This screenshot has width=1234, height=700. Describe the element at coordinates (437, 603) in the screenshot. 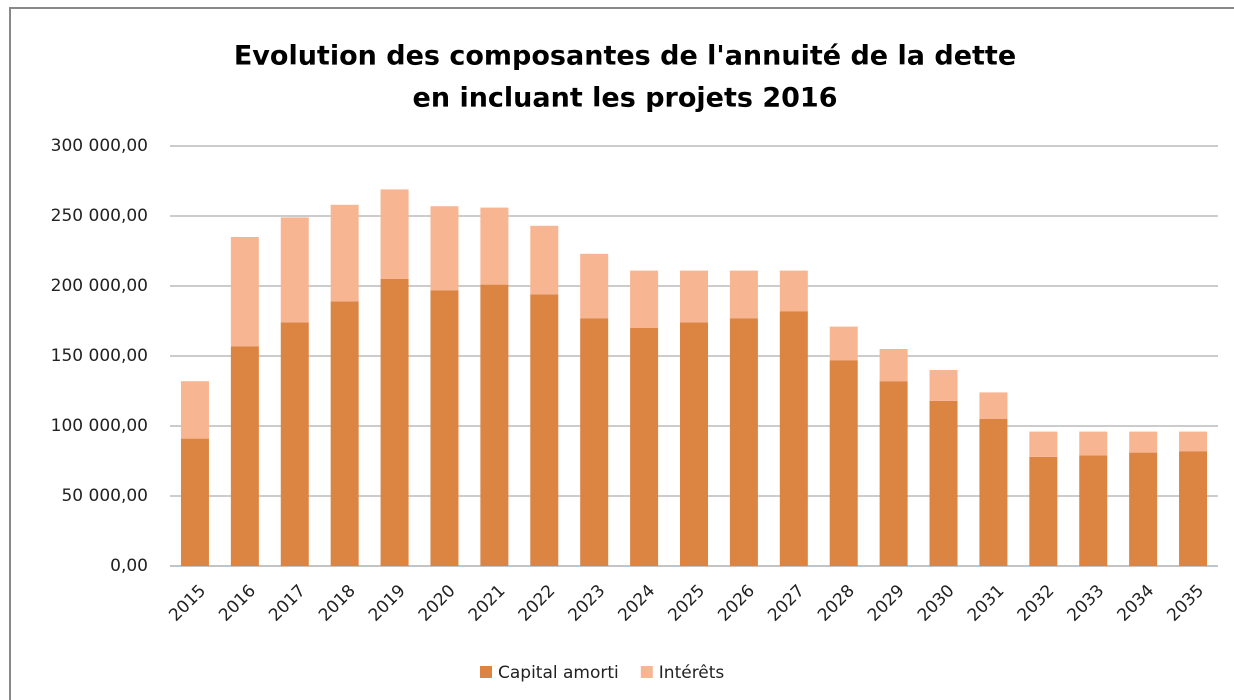

I see `x-tick-label: 2020` at that location.